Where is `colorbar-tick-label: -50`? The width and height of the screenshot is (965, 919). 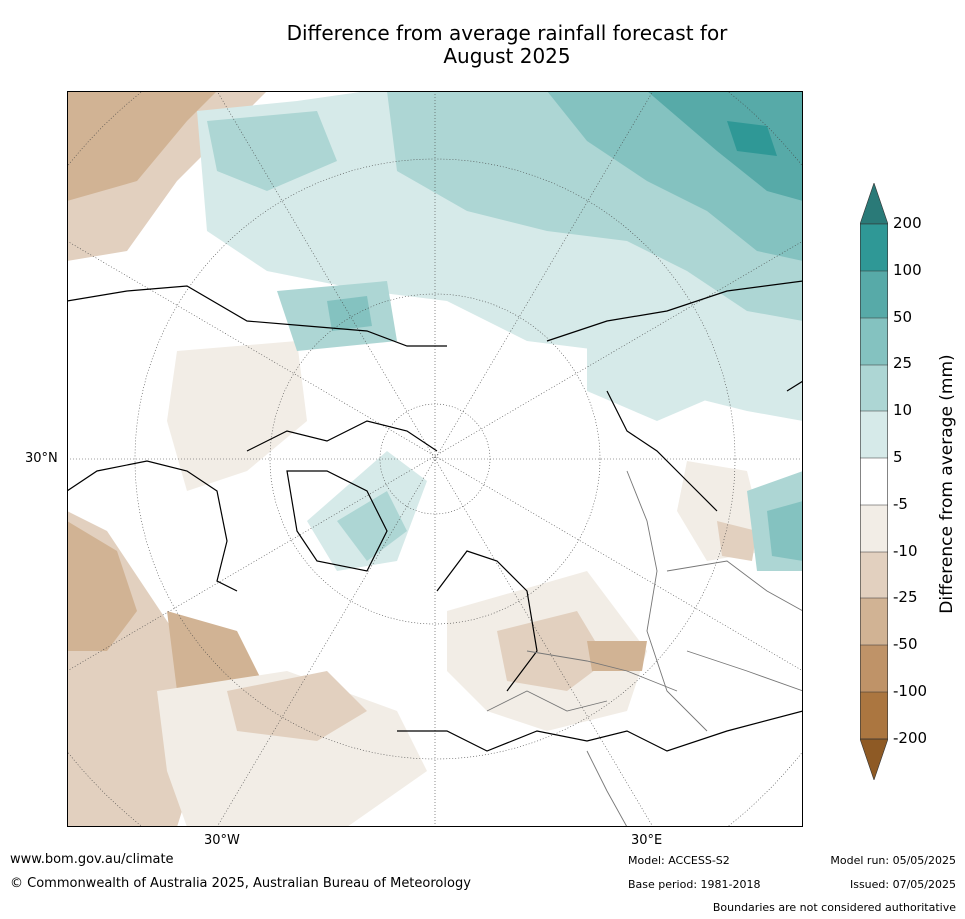 colorbar-tick-label: -50 is located at coordinates (905, 644).